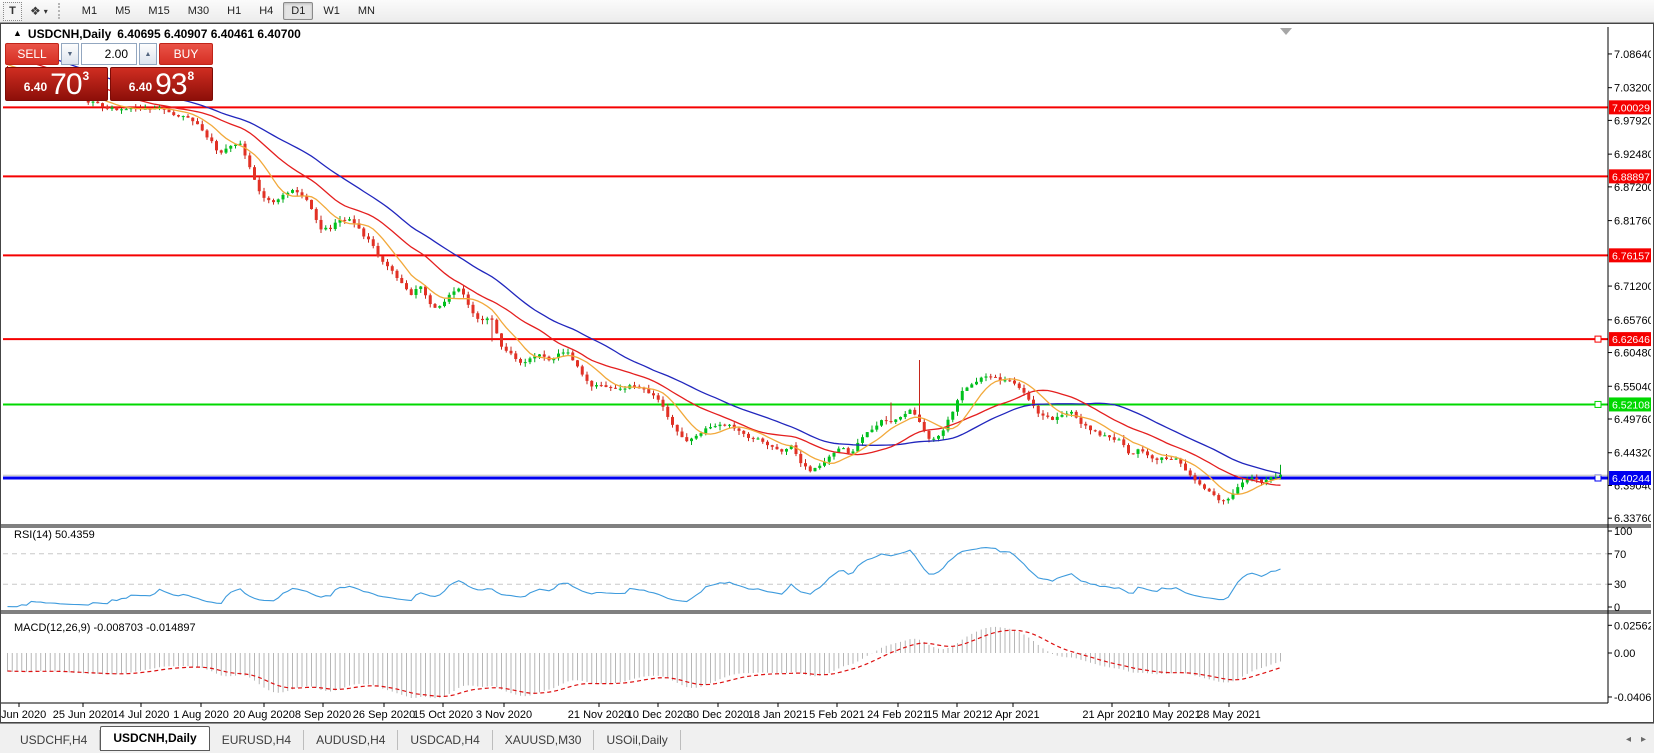 Image resolution: width=1654 pixels, height=753 pixels. What do you see at coordinates (1229, 715) in the screenshot?
I see `svg-text: 28 May 2021` at bounding box center [1229, 715].